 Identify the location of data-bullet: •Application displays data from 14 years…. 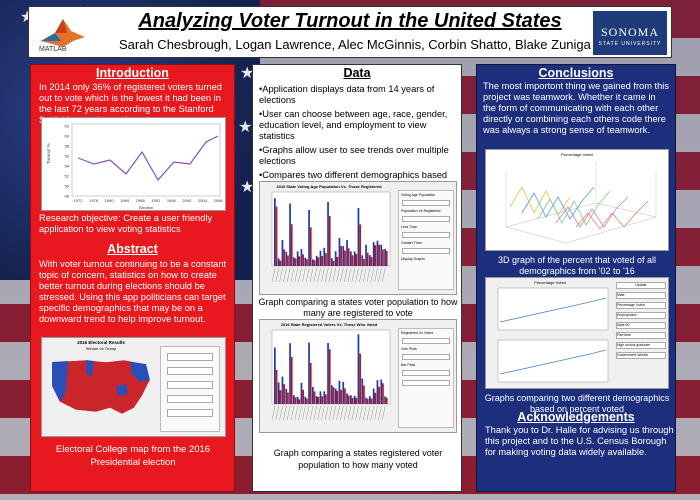
(347, 94).